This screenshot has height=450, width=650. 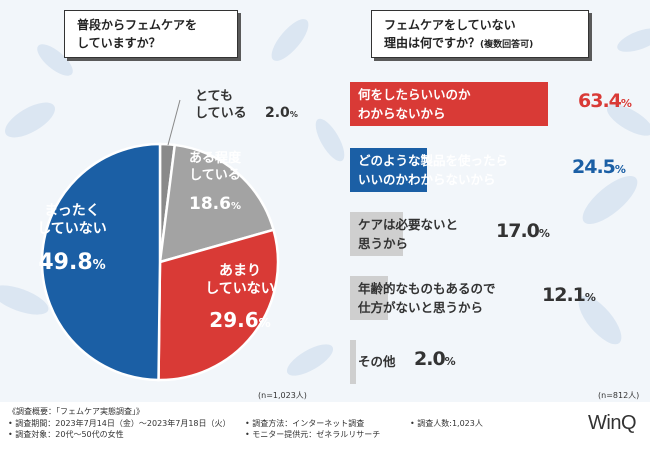 I want to click on bar-label-line: ケアは必要ないと, so click(x=408, y=224).